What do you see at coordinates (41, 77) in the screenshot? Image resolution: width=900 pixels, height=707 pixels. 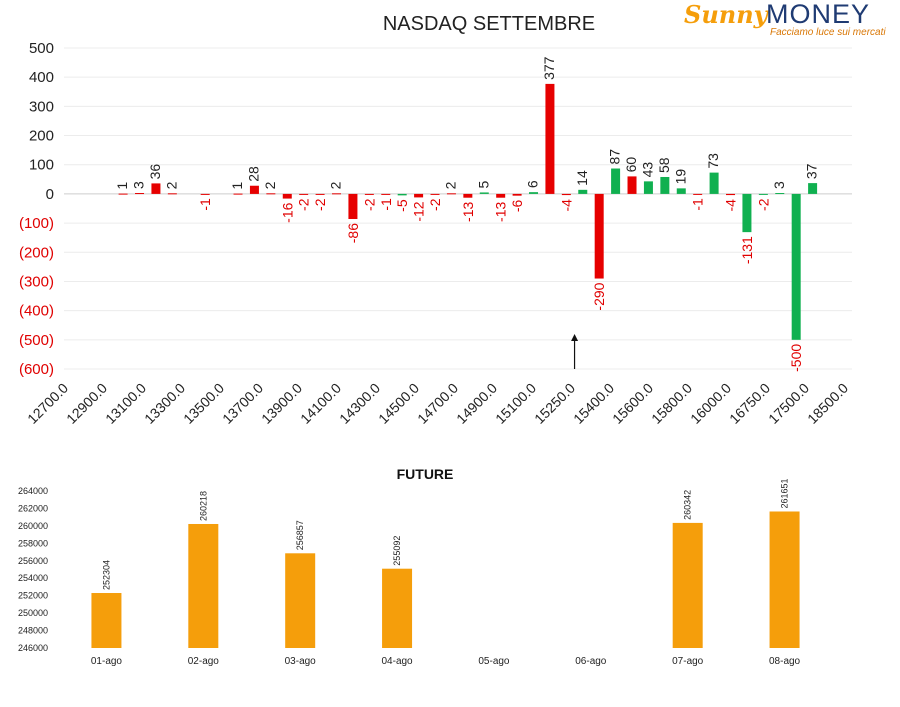 I see `y-tick-label: 400` at bounding box center [41, 77].